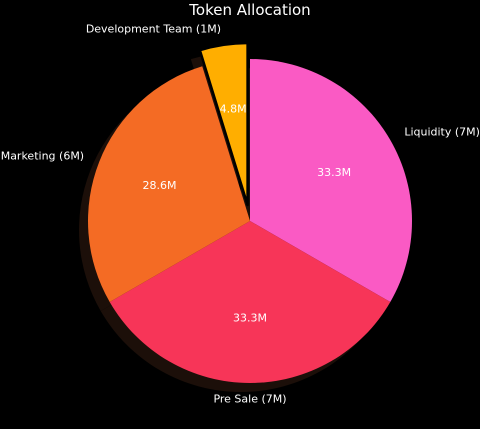 This screenshot has height=429, width=480. What do you see at coordinates (42, 155) in the screenshot?
I see `slice-category-label-marketing: Marketing (6M)` at bounding box center [42, 155].